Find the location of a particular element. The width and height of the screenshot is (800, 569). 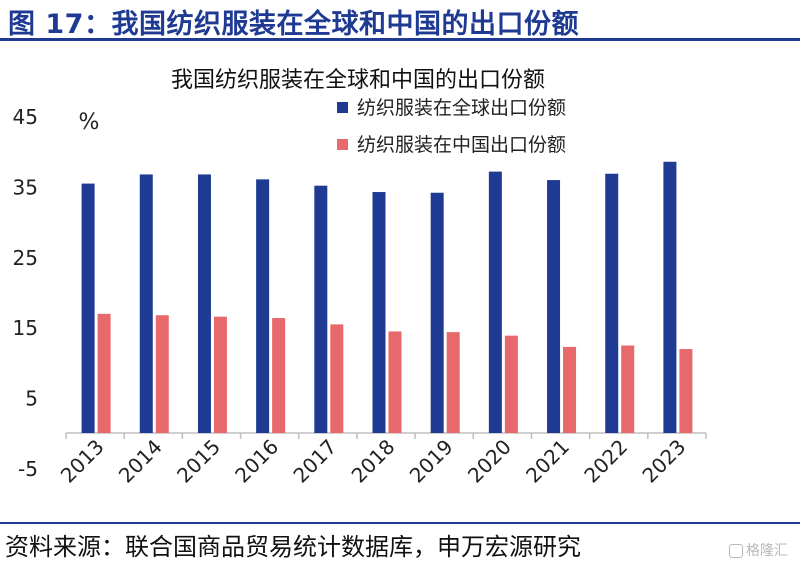

x-tick-label: 2013 is located at coordinates (82, 461).